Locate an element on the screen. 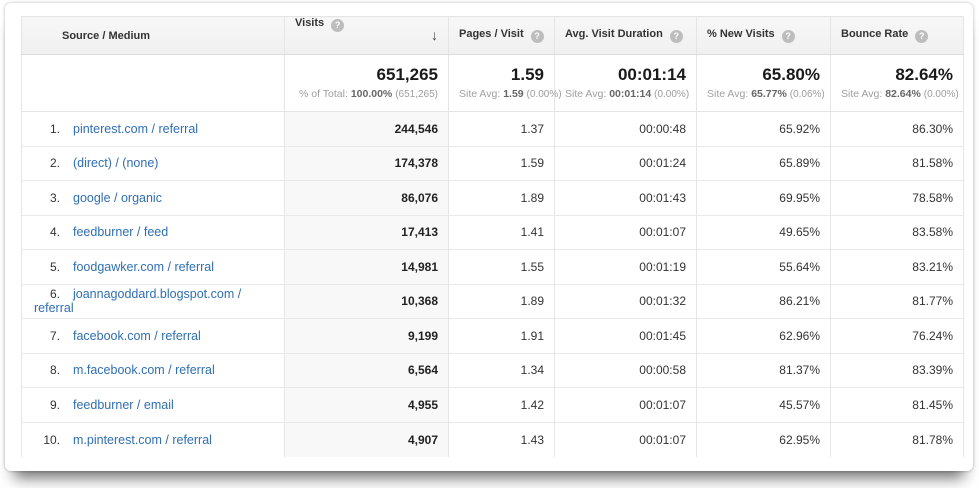 Image resolution: width=979 pixels, height=488 pixels. percent-new-visits-cell: 62.95% is located at coordinates (763, 439).